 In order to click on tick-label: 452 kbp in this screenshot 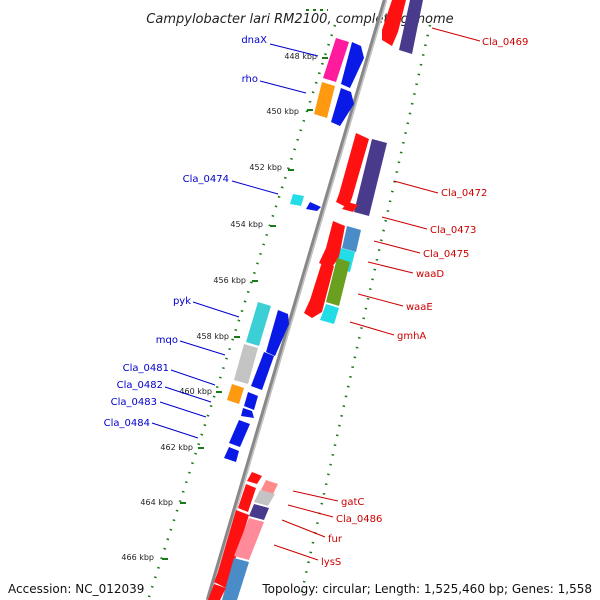, I will do `click(265, 167)`.